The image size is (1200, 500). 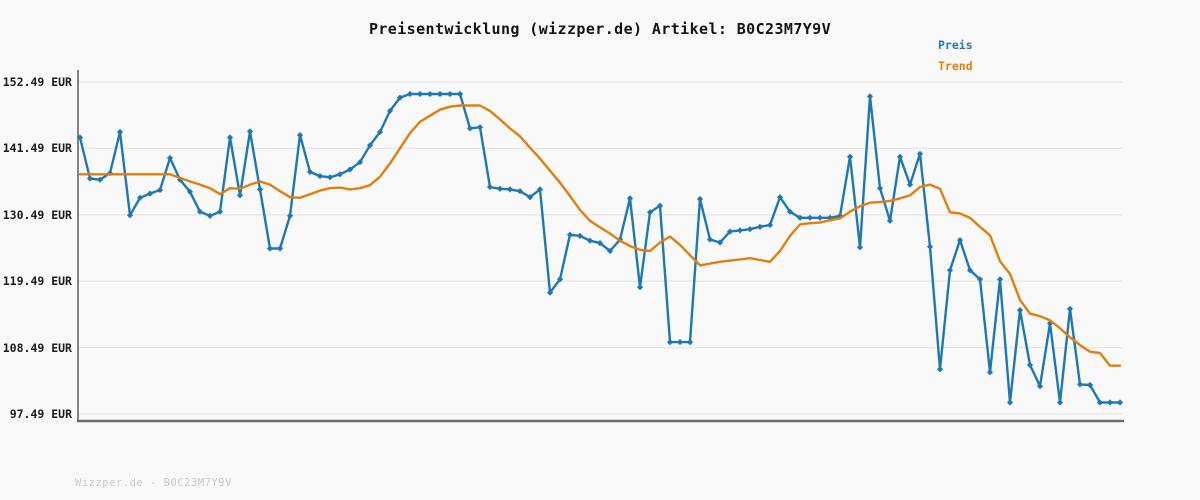 I want to click on y-tick-label: 141.49 EUR, so click(x=37, y=148).